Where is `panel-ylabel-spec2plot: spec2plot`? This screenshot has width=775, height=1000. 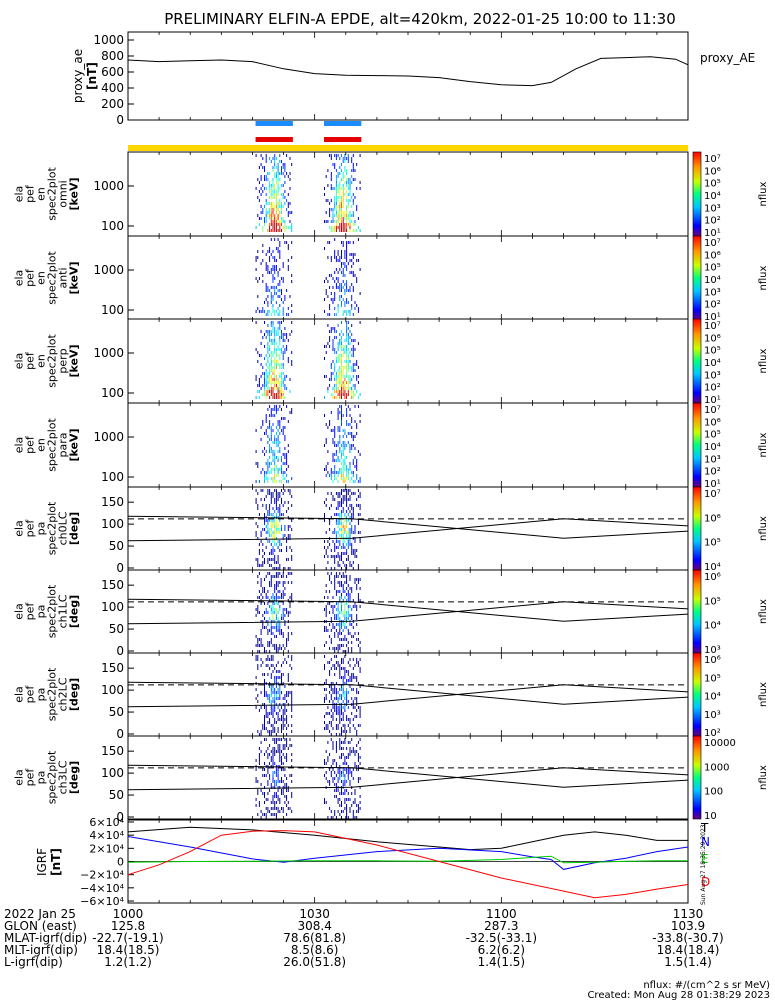
panel-ylabel-spec2plot: spec2plot is located at coordinates (52, 194).